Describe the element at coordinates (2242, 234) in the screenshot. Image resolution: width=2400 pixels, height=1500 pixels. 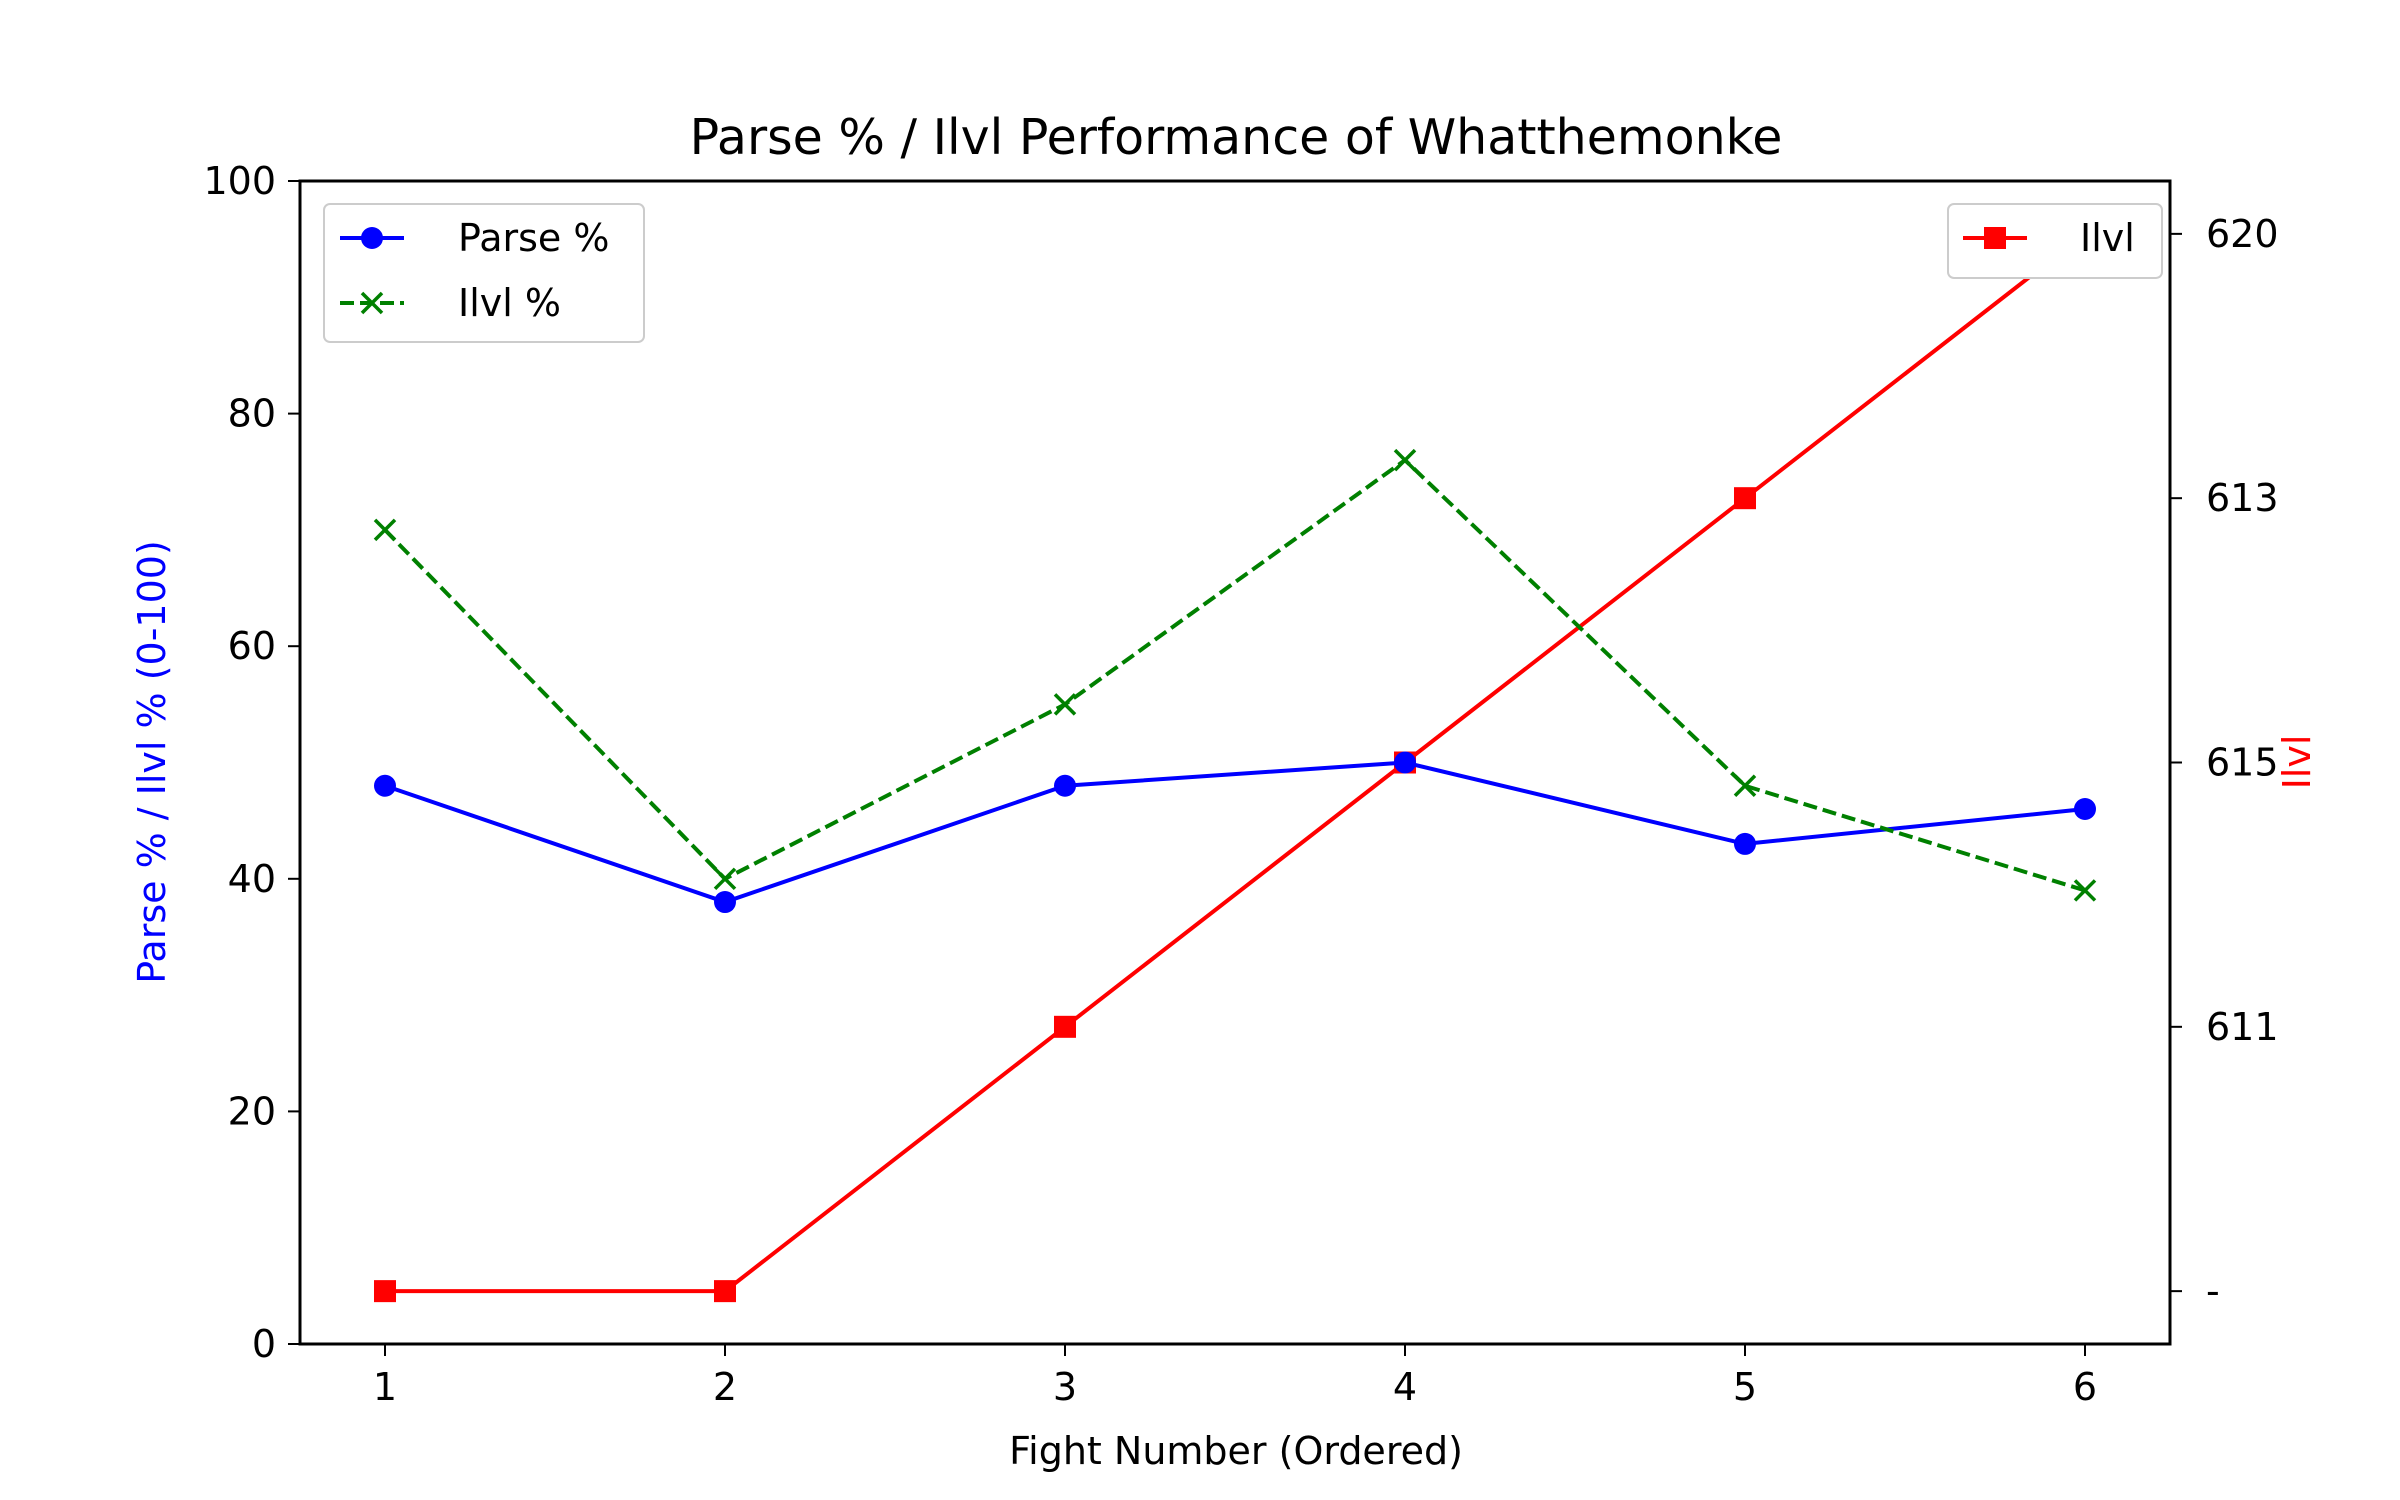
I see `y-right-tick-label-5: 620` at that location.